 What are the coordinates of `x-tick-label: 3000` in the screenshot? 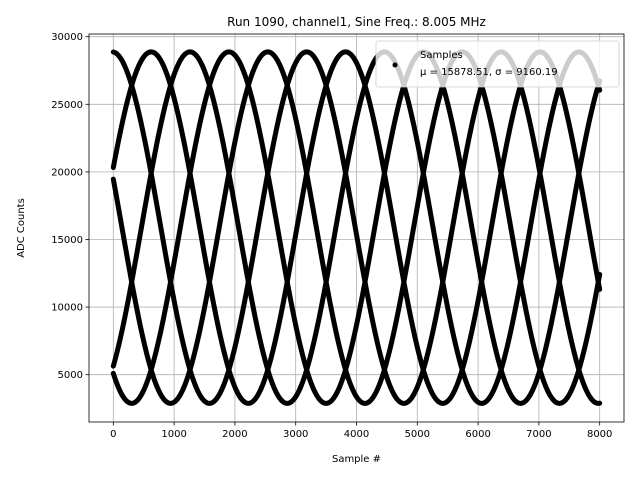 It's located at (295, 434).